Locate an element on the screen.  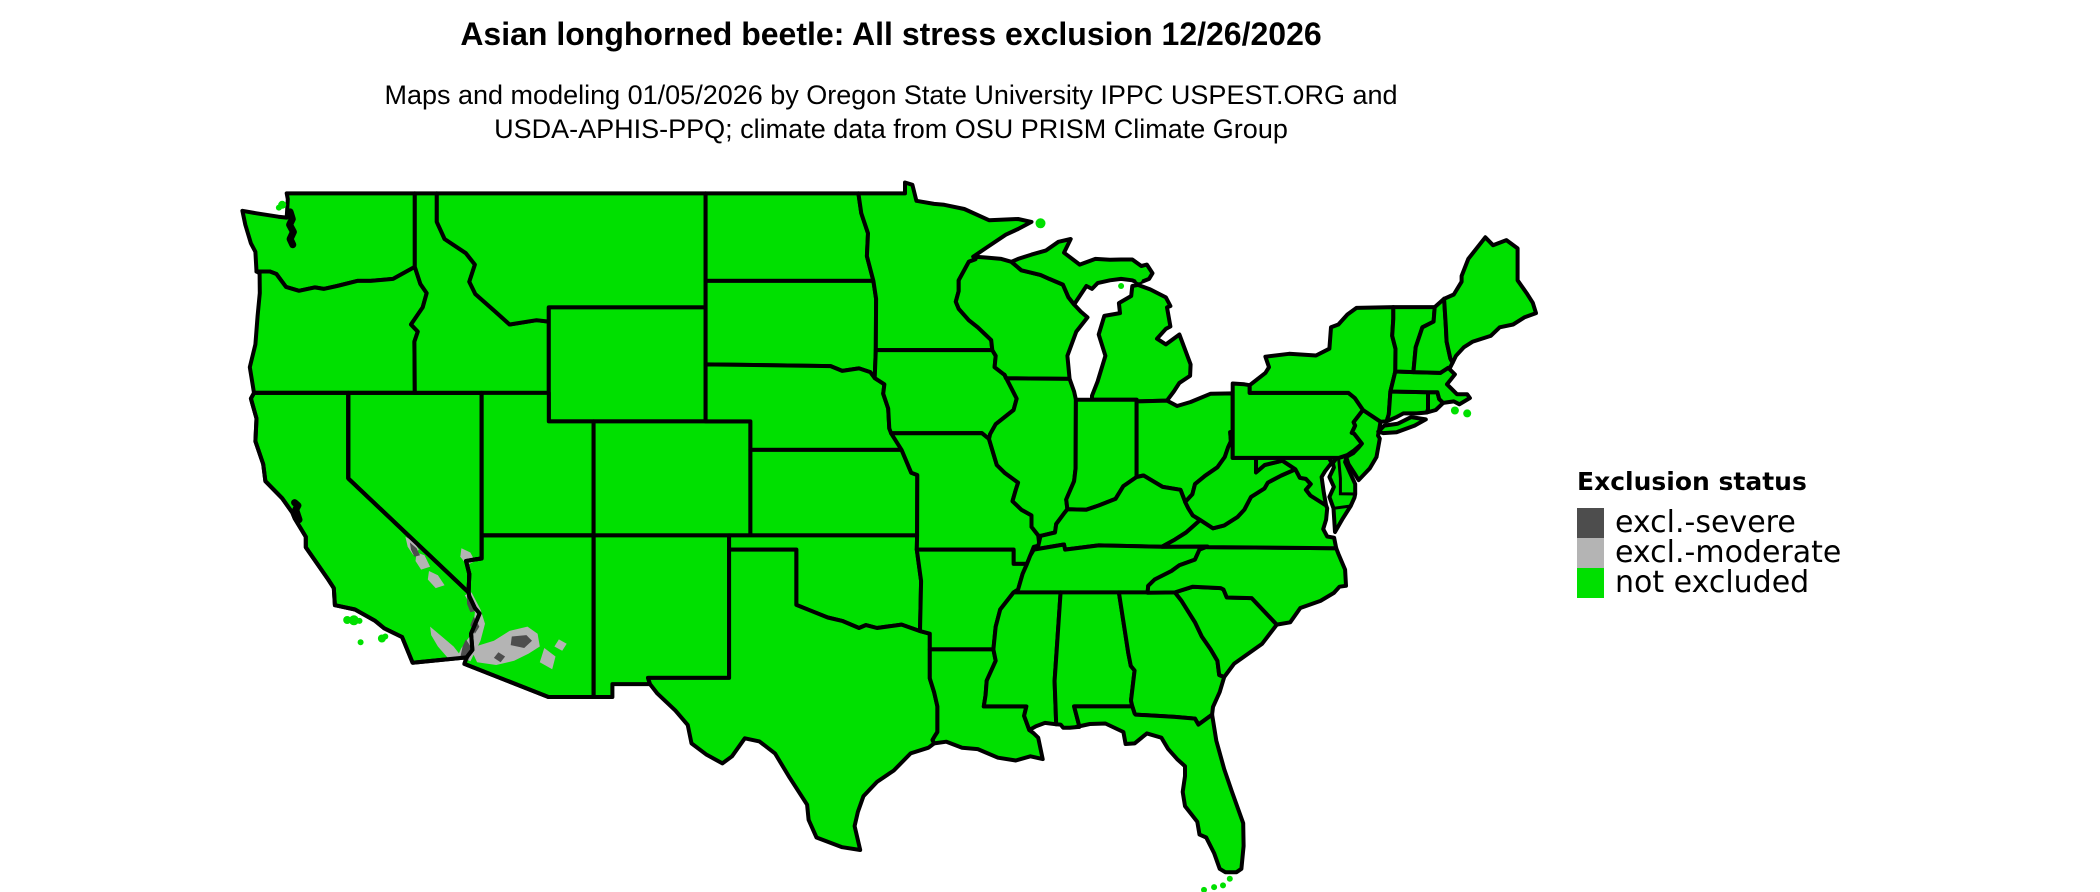
legend-swatch-moderate is located at coordinates (1590, 553).